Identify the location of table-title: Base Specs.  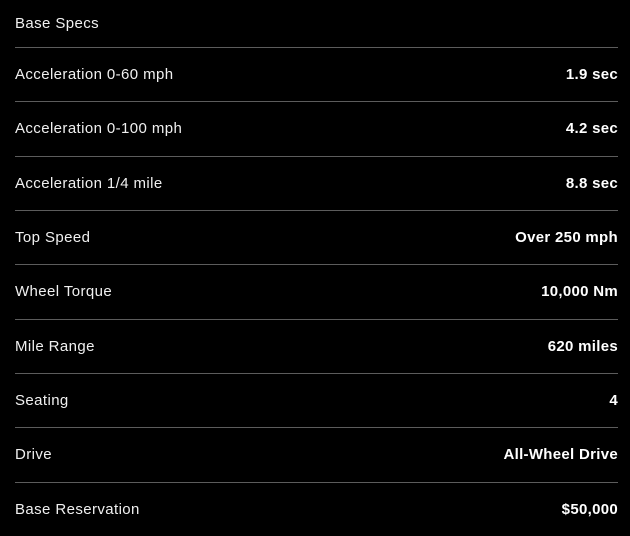
(57, 23).